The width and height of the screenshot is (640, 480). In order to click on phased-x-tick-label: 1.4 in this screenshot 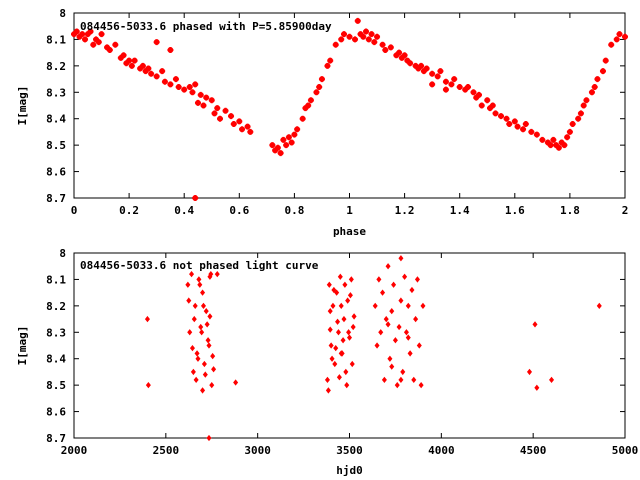, I will do `click(460, 210)`.